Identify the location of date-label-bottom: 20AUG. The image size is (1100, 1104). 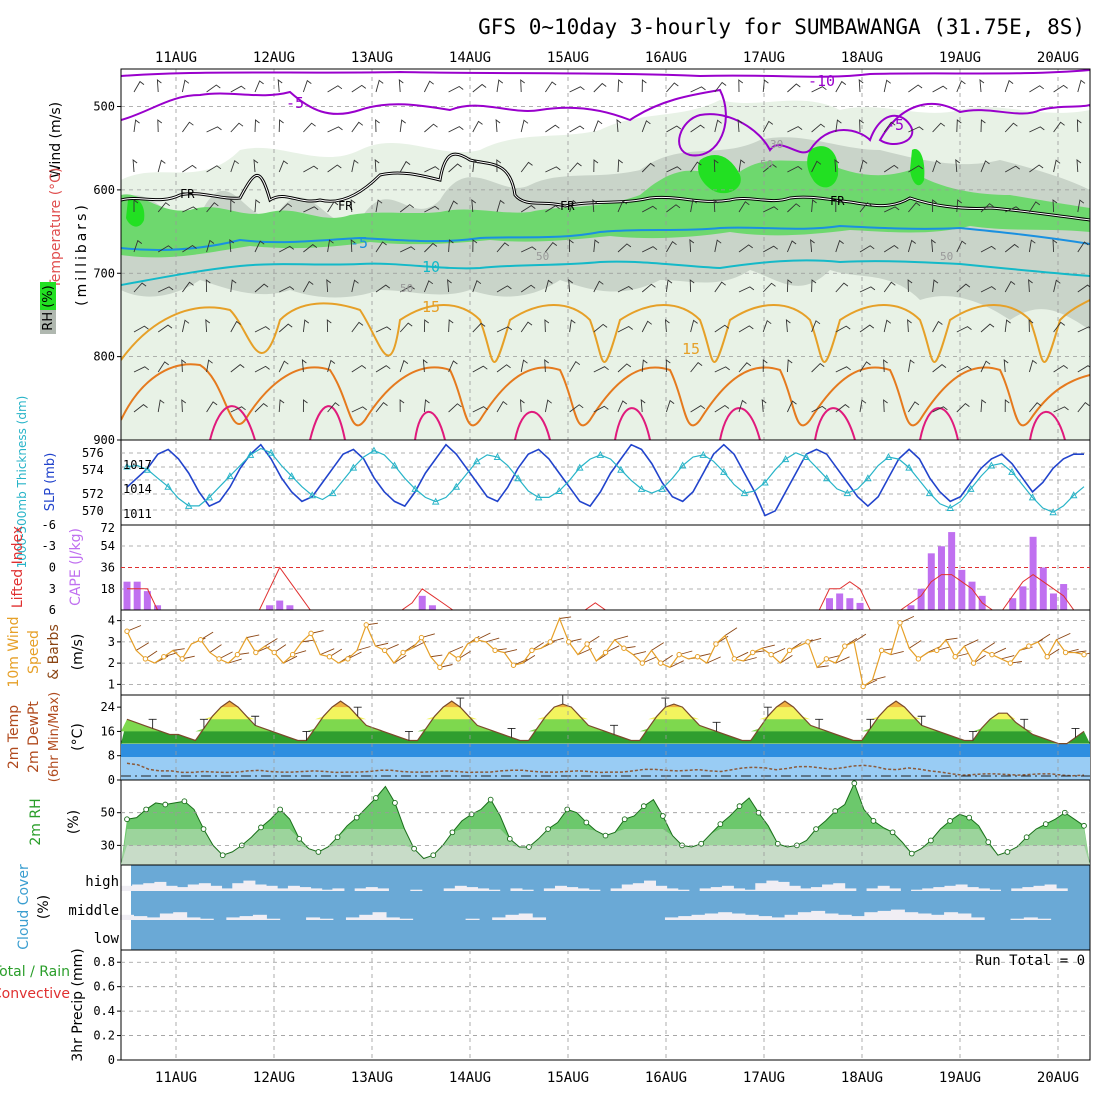
(1058, 1078).